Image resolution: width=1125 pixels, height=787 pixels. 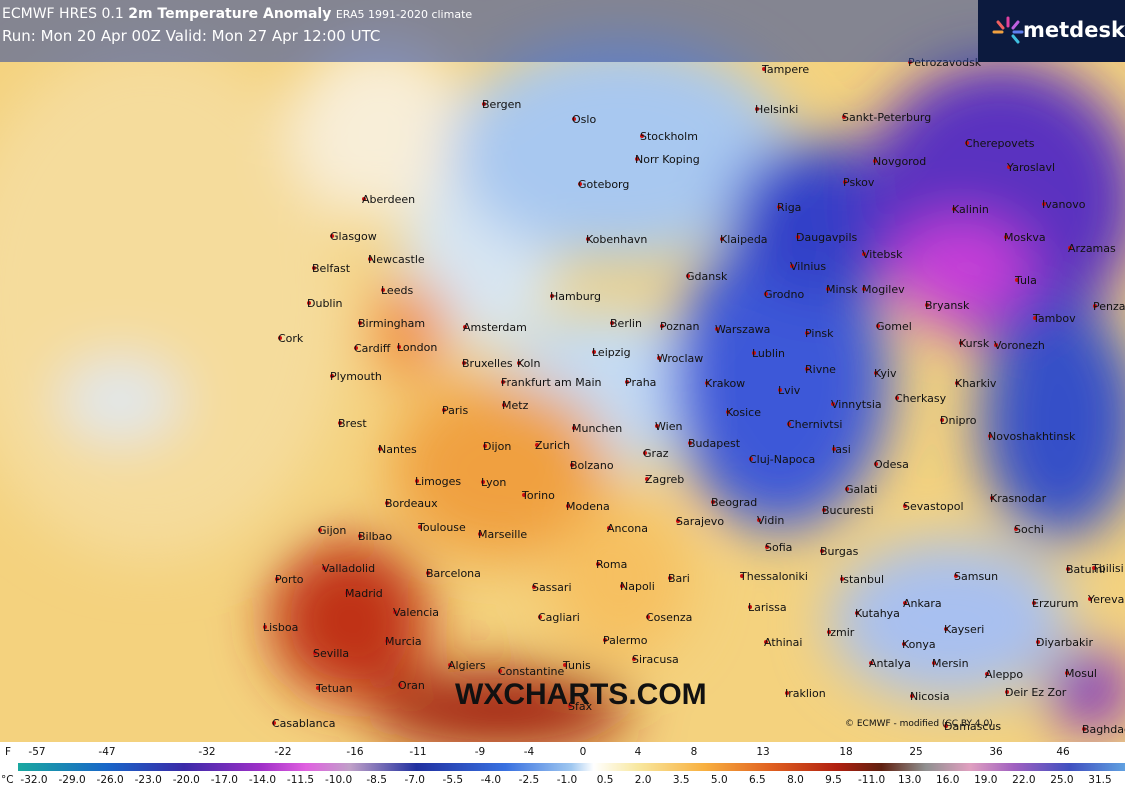 What do you see at coordinates (325, 303) in the screenshot?
I see `city-label: Dublin` at bounding box center [325, 303].